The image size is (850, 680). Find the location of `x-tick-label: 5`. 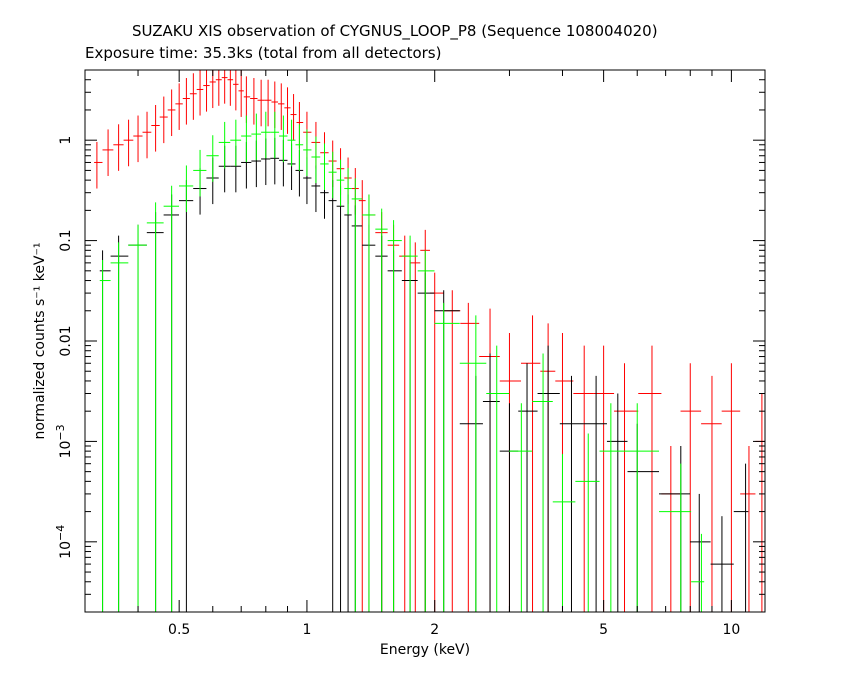

x-tick-label: 5 is located at coordinates (603, 630).